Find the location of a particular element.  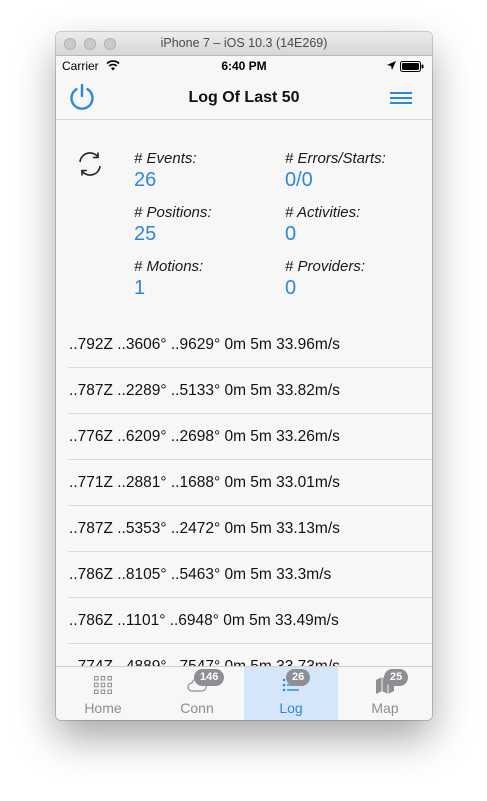

stat-activities-label: # Activities: is located at coordinates (323, 212).